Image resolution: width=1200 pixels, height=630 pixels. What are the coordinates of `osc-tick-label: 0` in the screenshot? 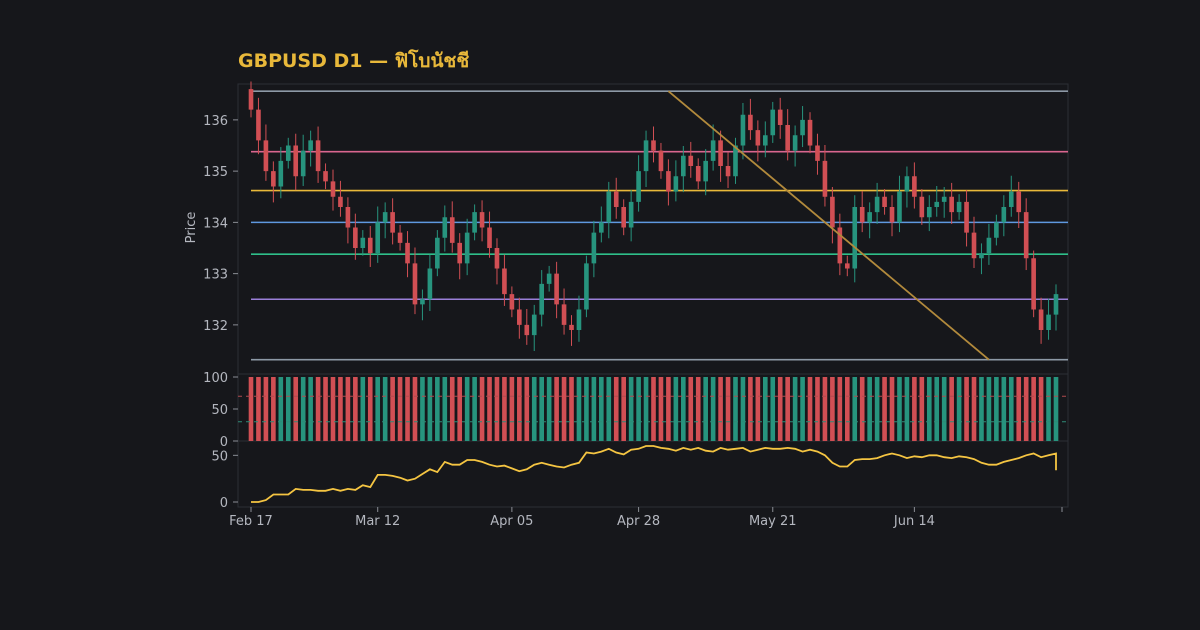 It's located at (224, 442).